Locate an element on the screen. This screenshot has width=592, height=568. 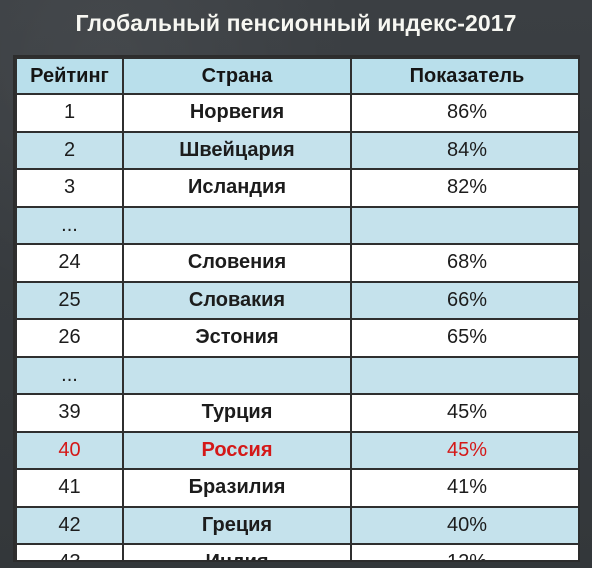
table-row: 42 Греция 40% is located at coordinates (296, 525).